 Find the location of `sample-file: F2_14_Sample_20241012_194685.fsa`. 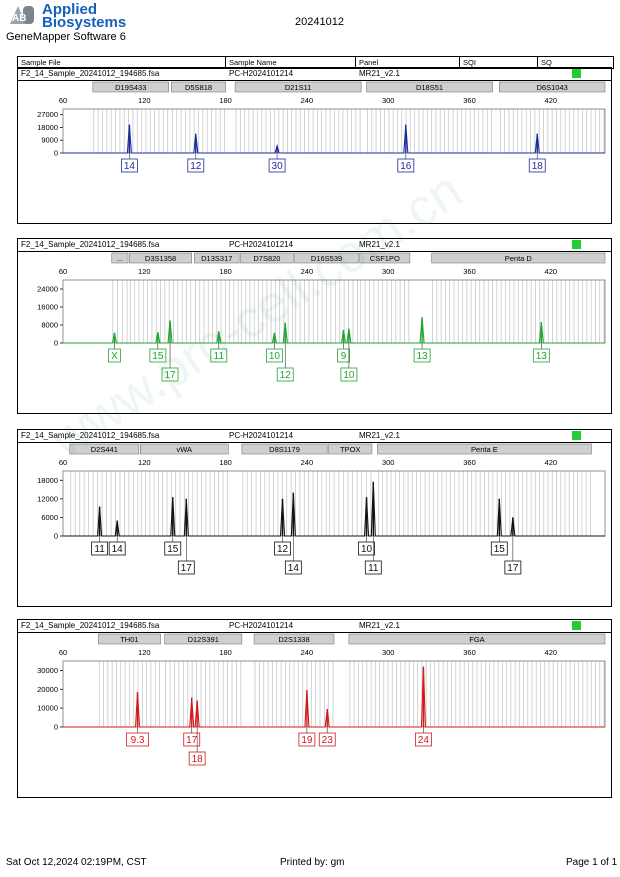

sample-file: F2_14_Sample_20241012_194685.fsa is located at coordinates (90, 244).